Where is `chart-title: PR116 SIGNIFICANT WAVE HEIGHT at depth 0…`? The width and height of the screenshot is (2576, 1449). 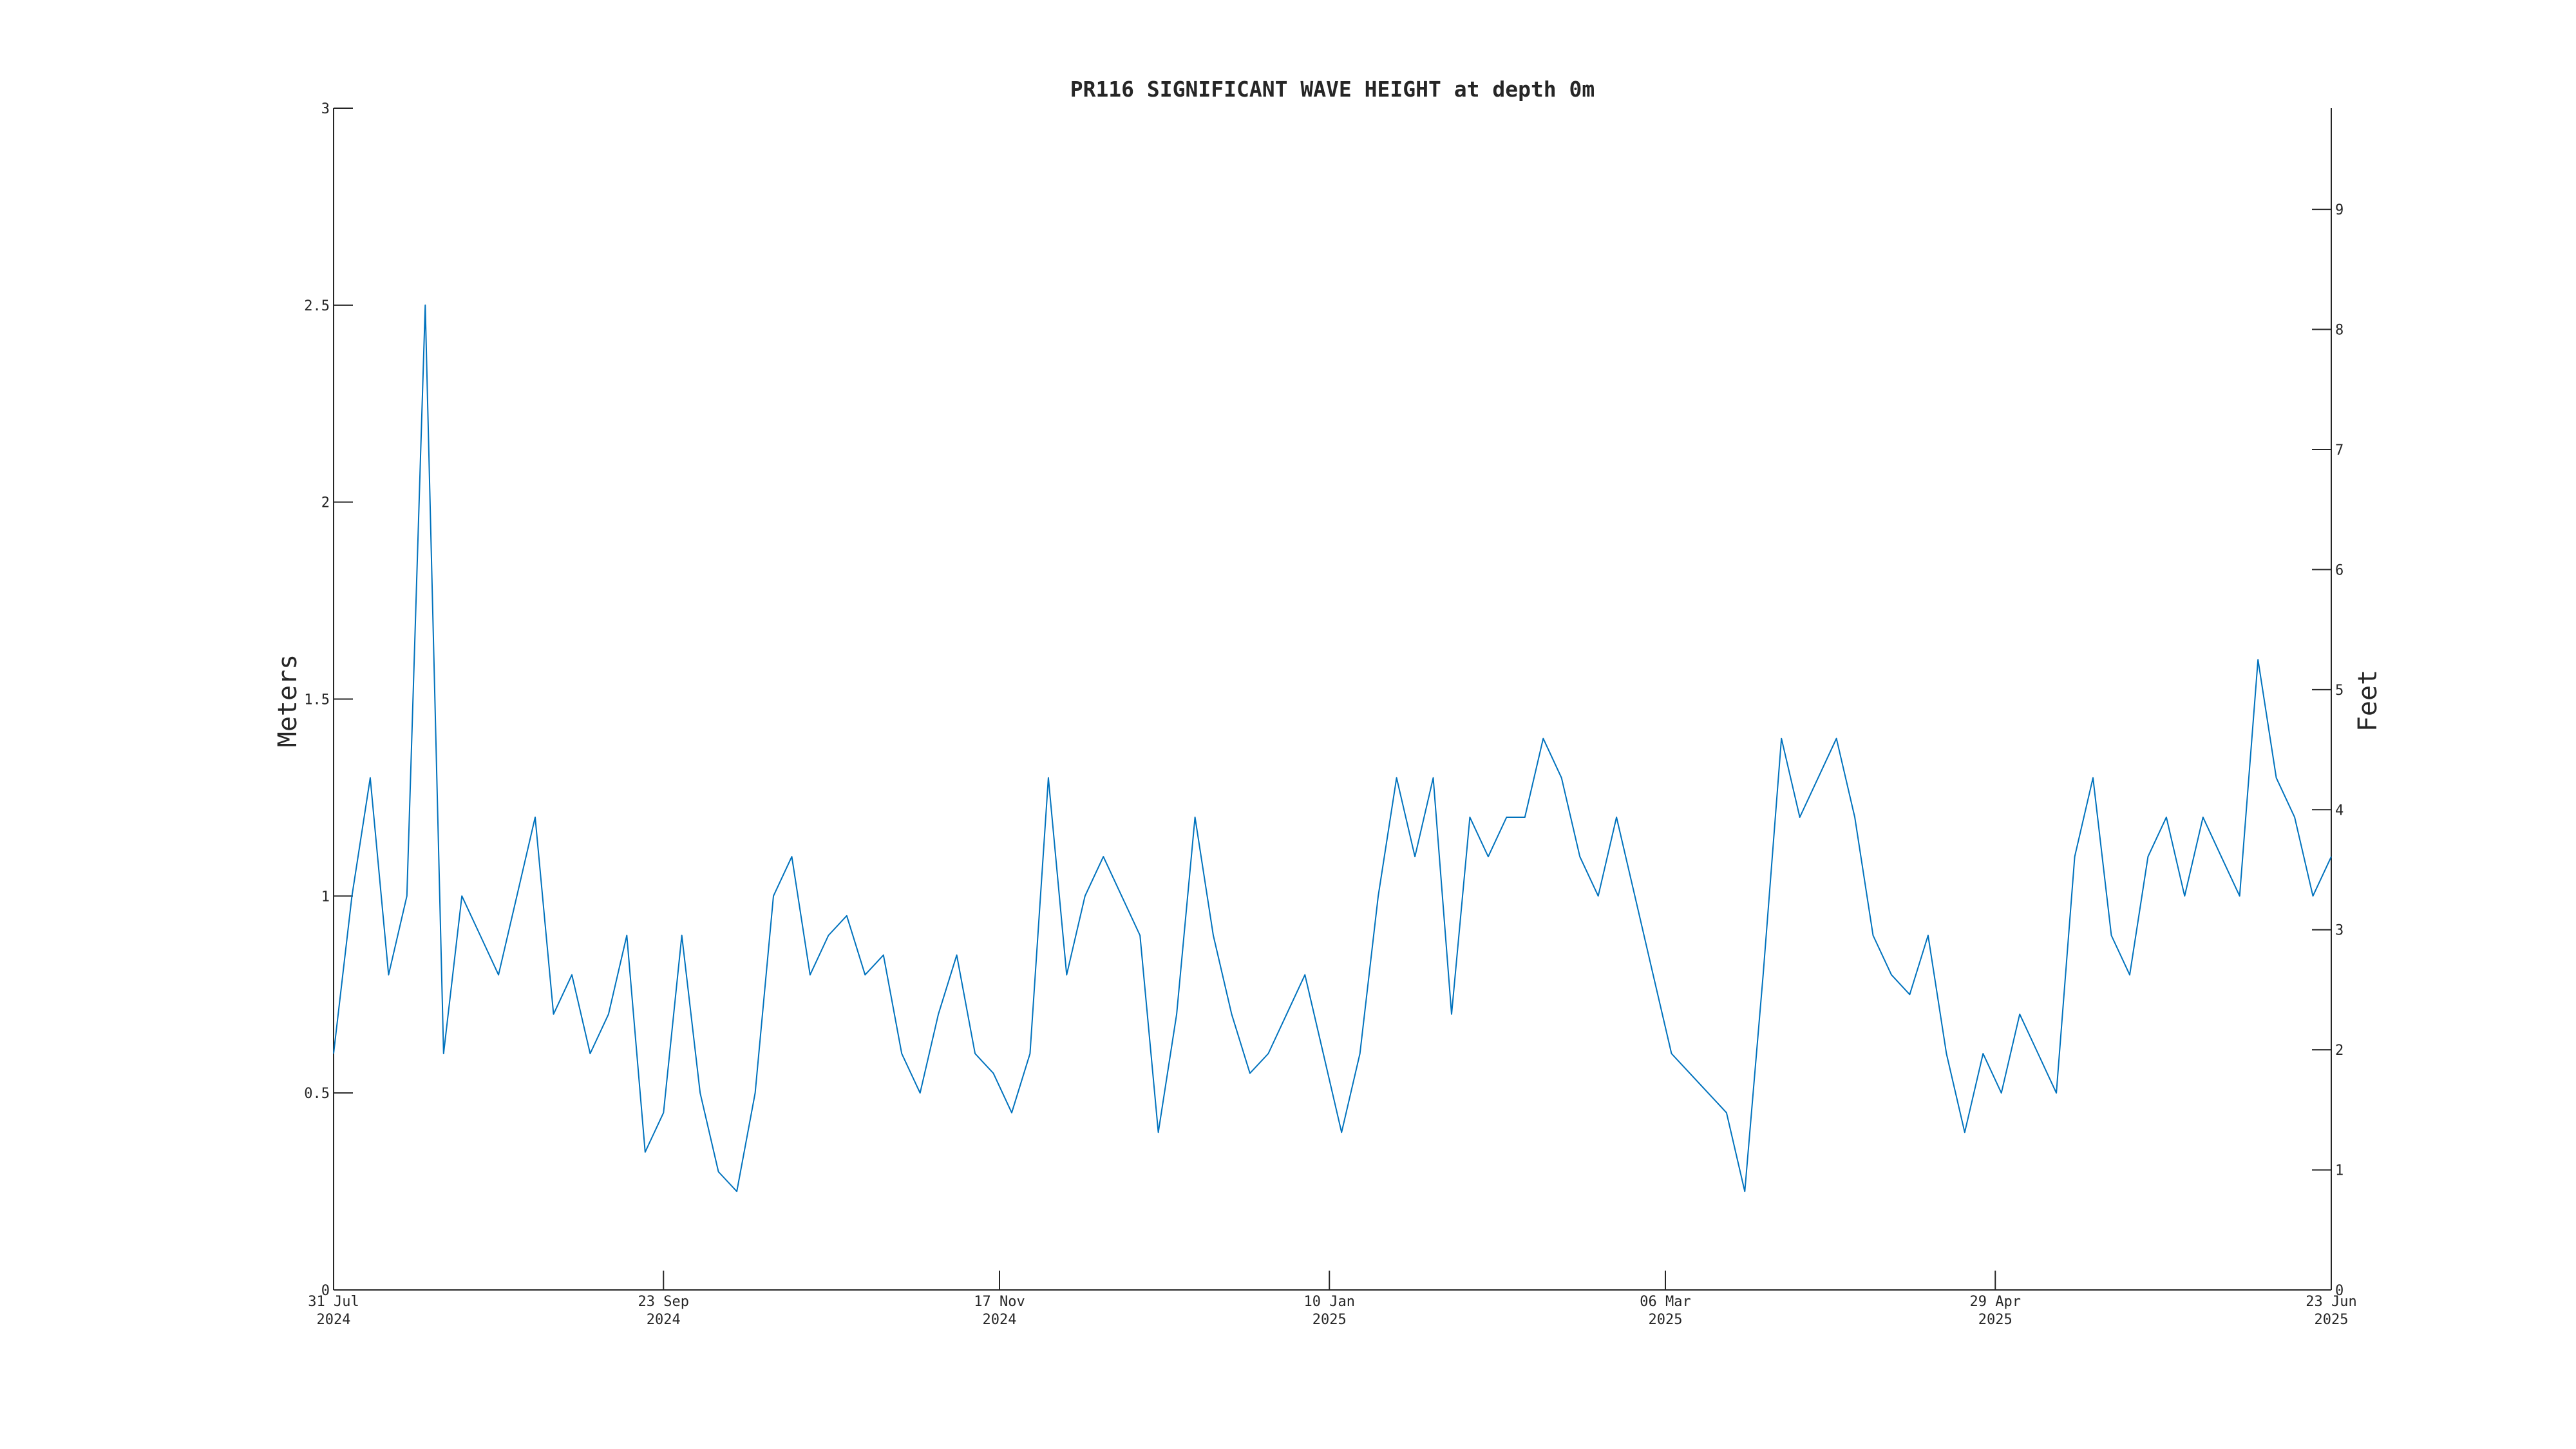
chart-title: PR116 SIGNIFICANT WAVE HEIGHT at depth 0… is located at coordinates (1333, 89).